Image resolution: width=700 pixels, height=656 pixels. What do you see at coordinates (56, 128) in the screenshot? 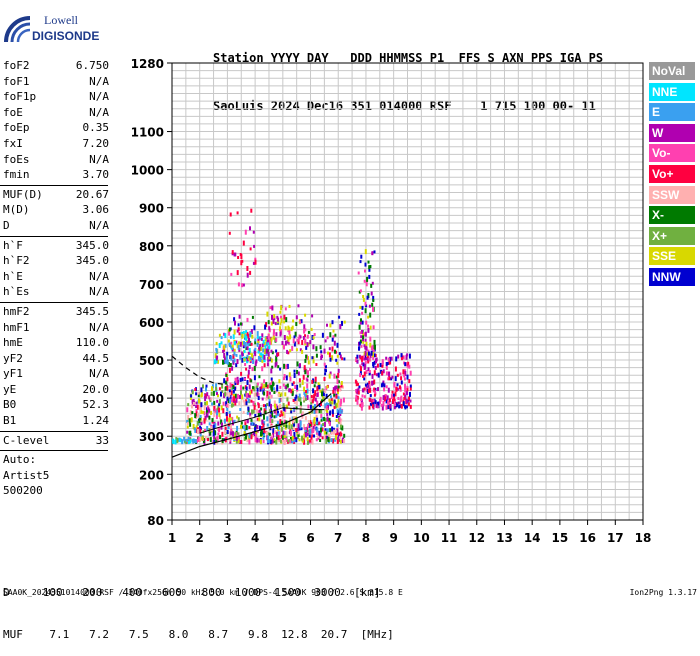
I see `param-row: foEp 0.35` at bounding box center [56, 128].